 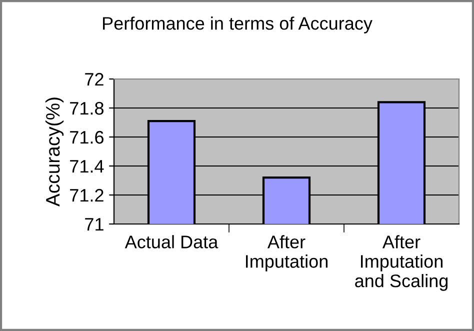 What do you see at coordinates (94, 79) in the screenshot?
I see `y-tick-label: 72` at bounding box center [94, 79].